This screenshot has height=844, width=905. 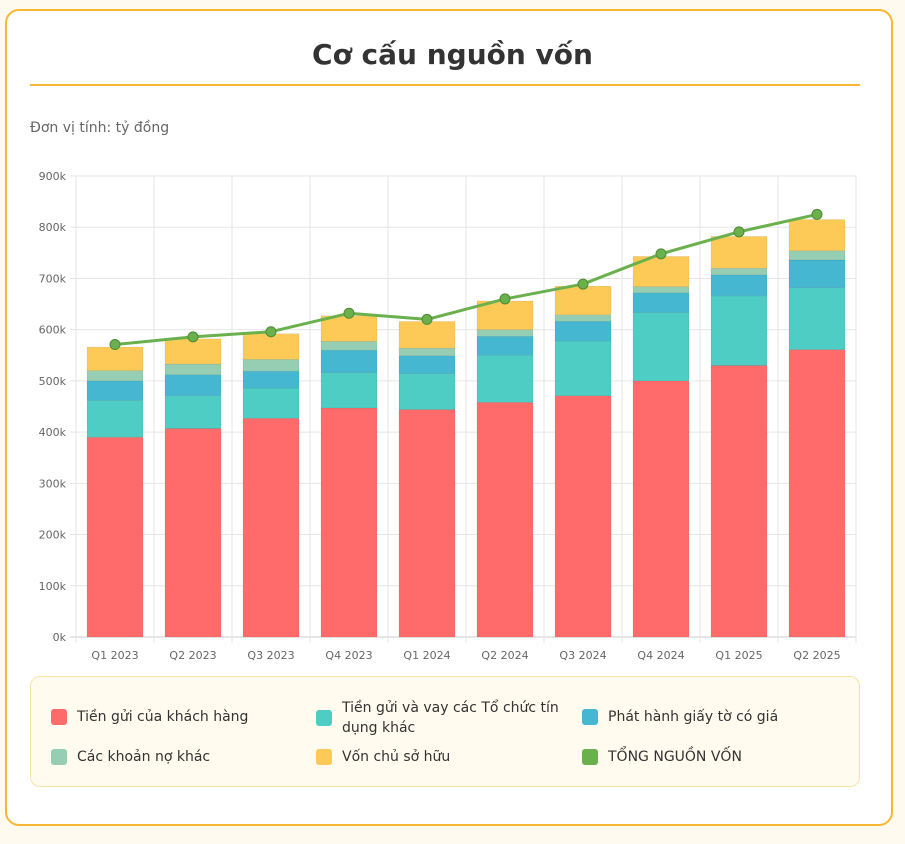 What do you see at coordinates (53, 176) in the screenshot?
I see `y-tick-label: 900k` at bounding box center [53, 176].